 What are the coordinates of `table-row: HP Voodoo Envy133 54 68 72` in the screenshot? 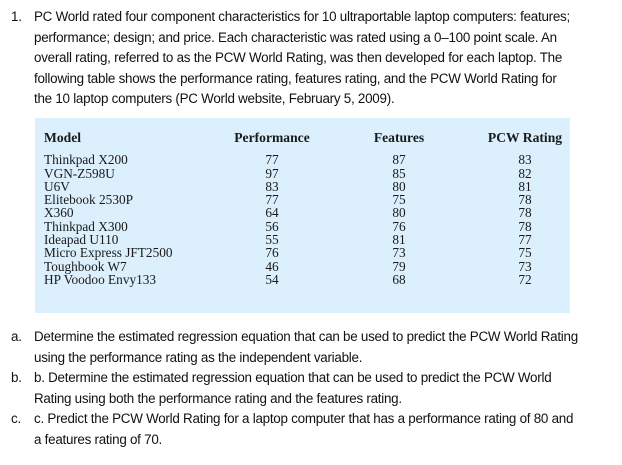 It's located at (307, 279).